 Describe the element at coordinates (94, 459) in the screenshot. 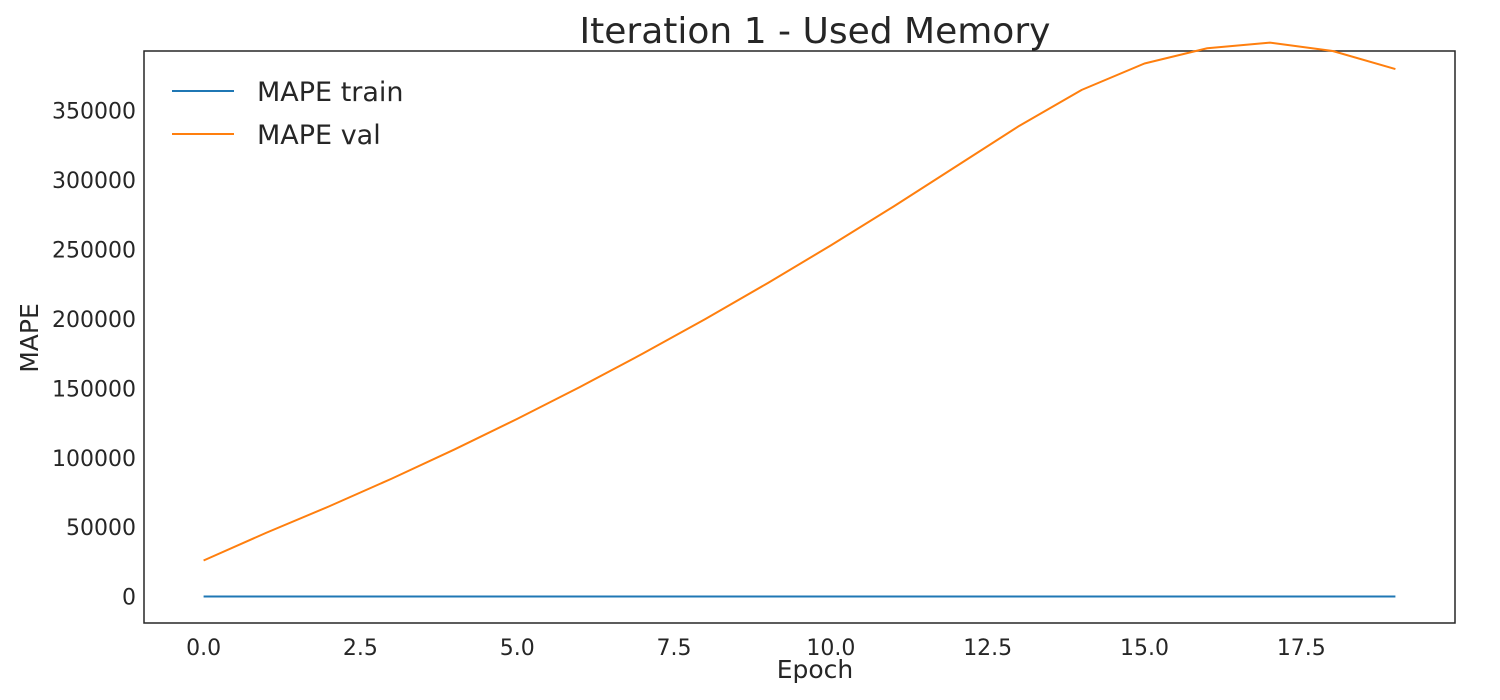

I see `y-tick-label: 100000` at that location.